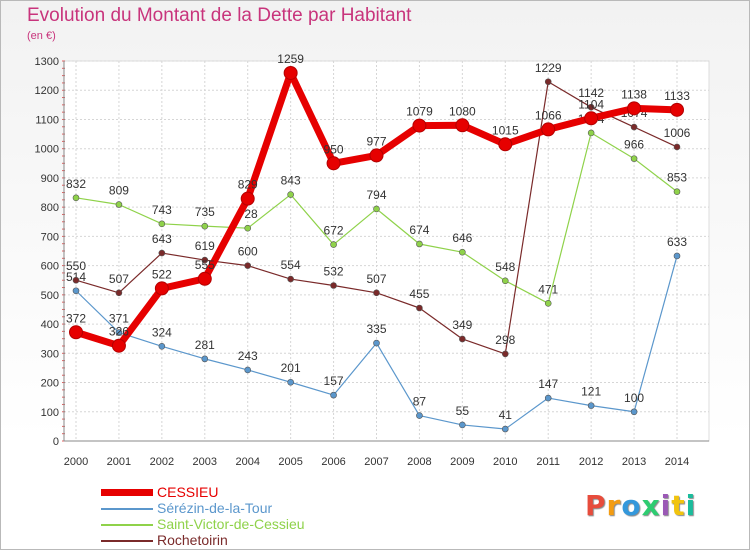  I want to click on data-label: 1015, so click(505, 130).